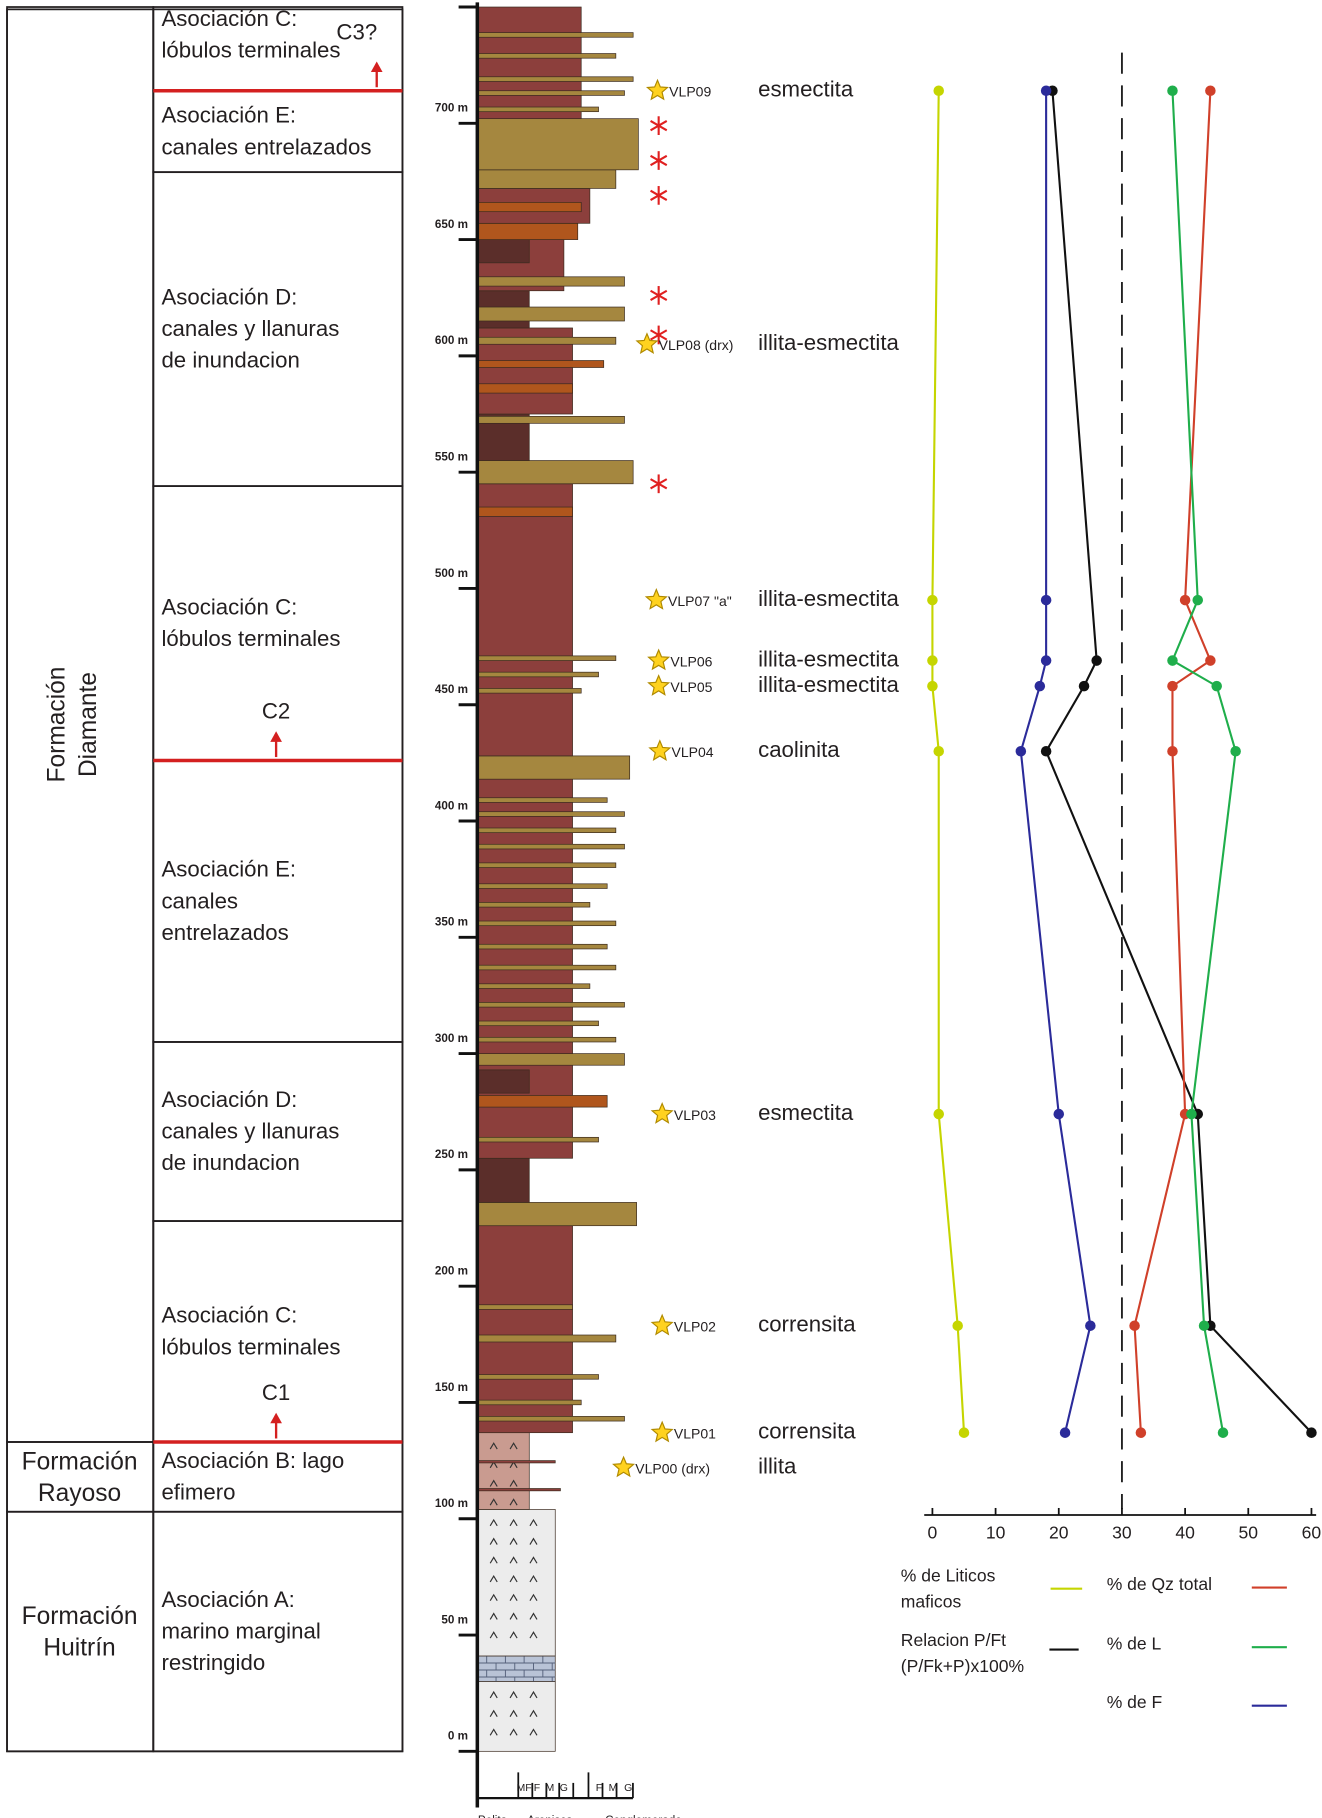  Describe the element at coordinates (599, 1788) in the screenshot. I see `grain-class: F` at that location.